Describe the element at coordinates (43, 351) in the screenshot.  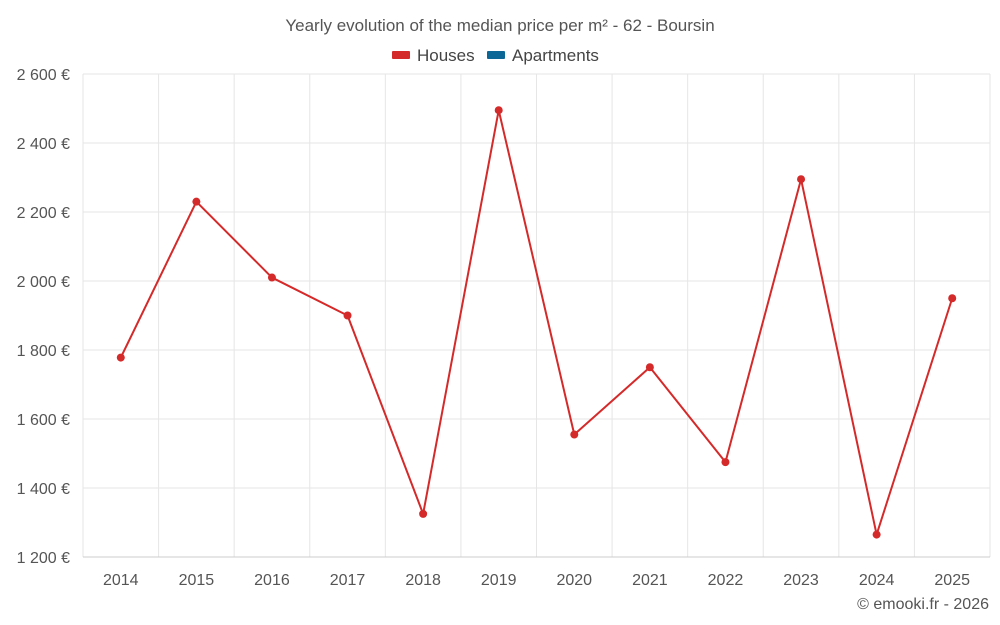
I see `y-tick-label: 1 800 €` at that location.